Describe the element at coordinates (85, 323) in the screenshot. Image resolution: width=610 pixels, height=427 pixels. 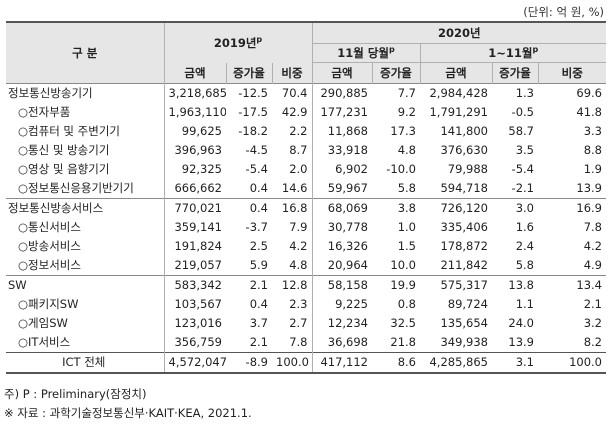
I see `row-label: ○게임SW` at that location.